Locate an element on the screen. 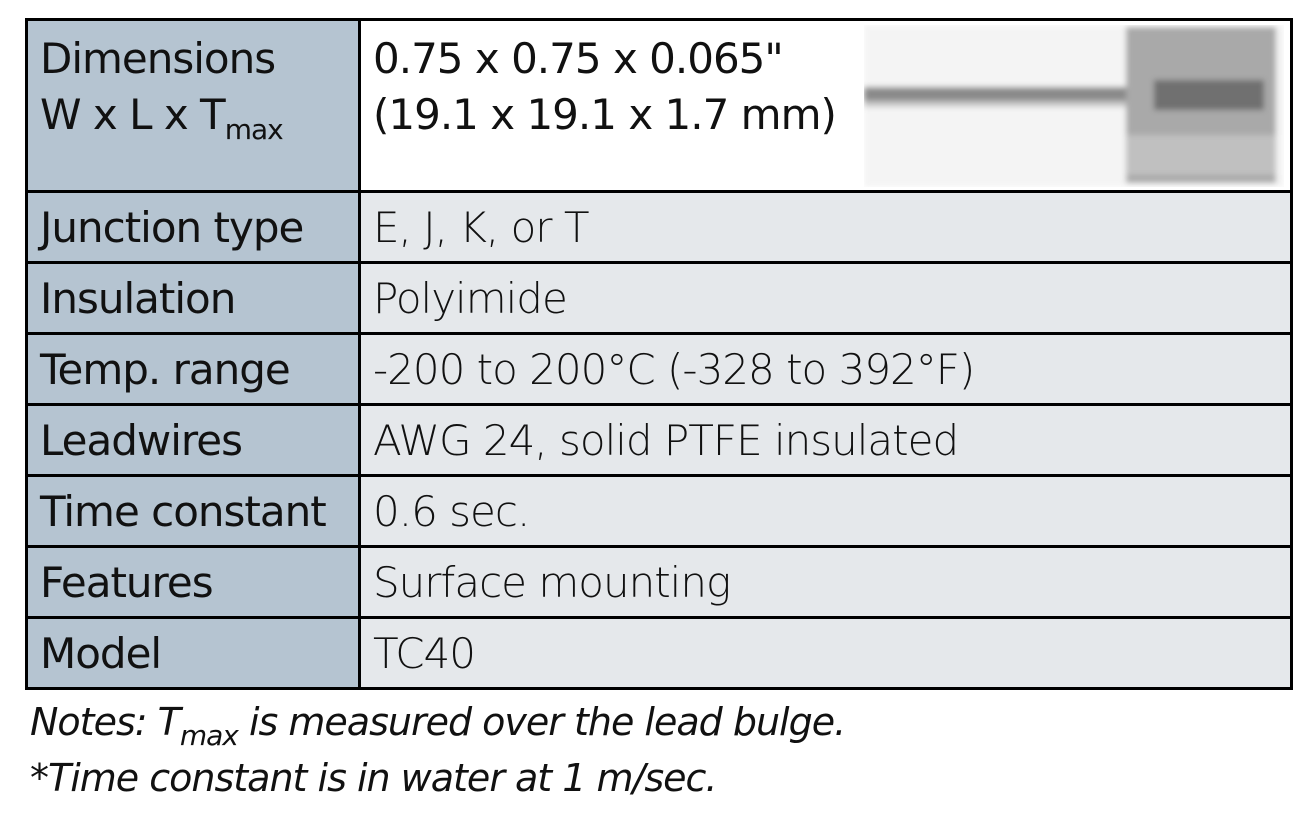 This screenshot has height=819, width=1305. row-label: Features is located at coordinates (193, 582).